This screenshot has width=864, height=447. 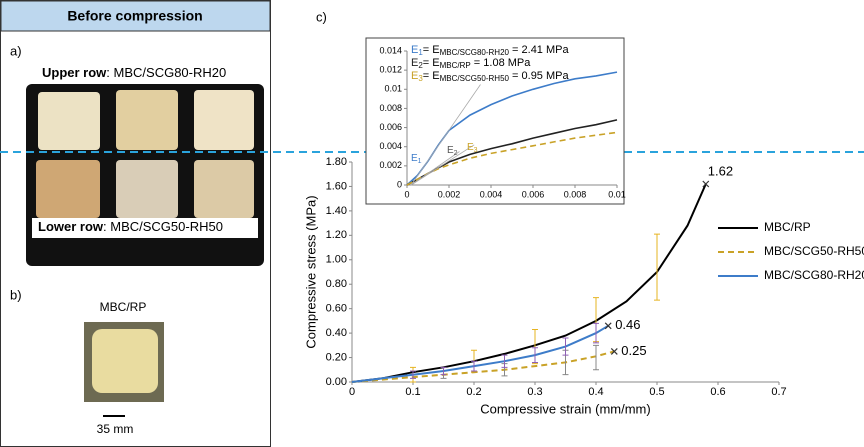 What do you see at coordinates (595, 392) in the screenshot?
I see `x-tick-label: 0.4` at bounding box center [595, 392].